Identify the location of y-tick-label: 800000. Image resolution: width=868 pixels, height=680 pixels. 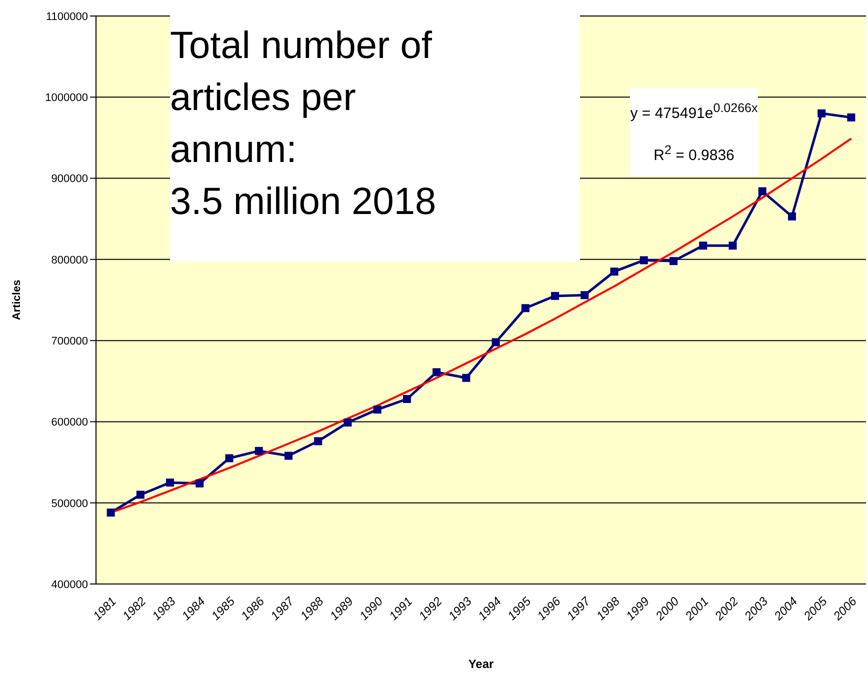
(69, 260).